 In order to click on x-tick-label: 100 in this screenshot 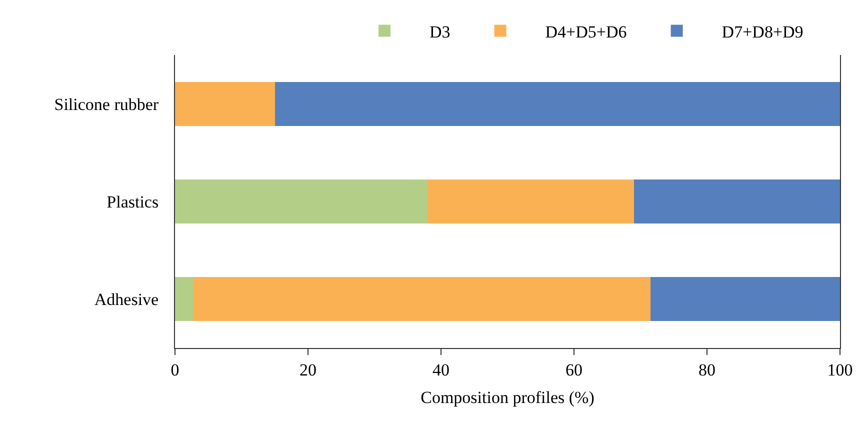, I will do `click(840, 370)`.